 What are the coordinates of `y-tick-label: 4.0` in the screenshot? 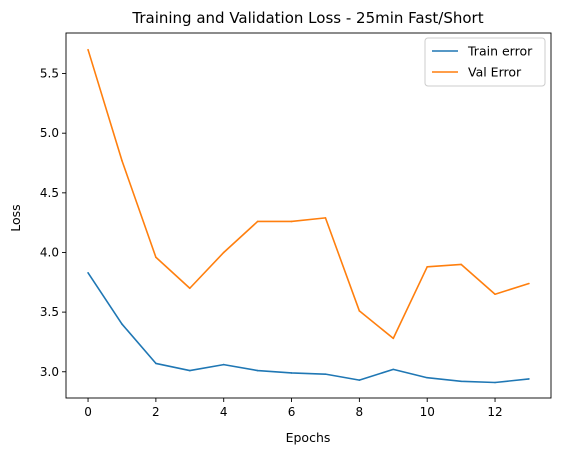 It's located at (49, 252).